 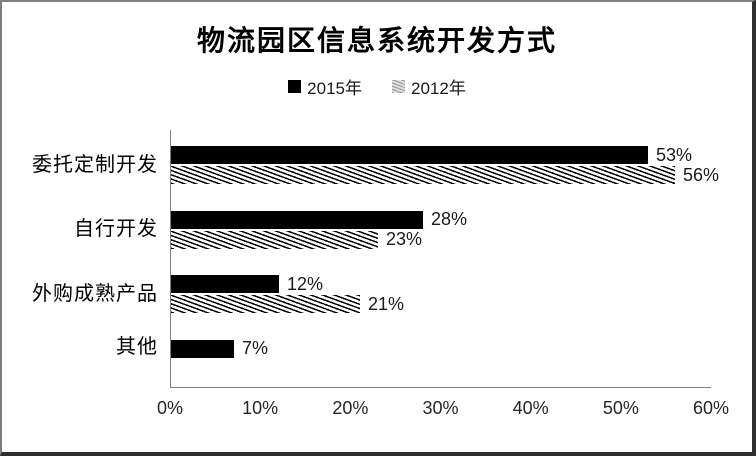 I want to click on x-tick-label-6: 60%, so click(x=711, y=408).